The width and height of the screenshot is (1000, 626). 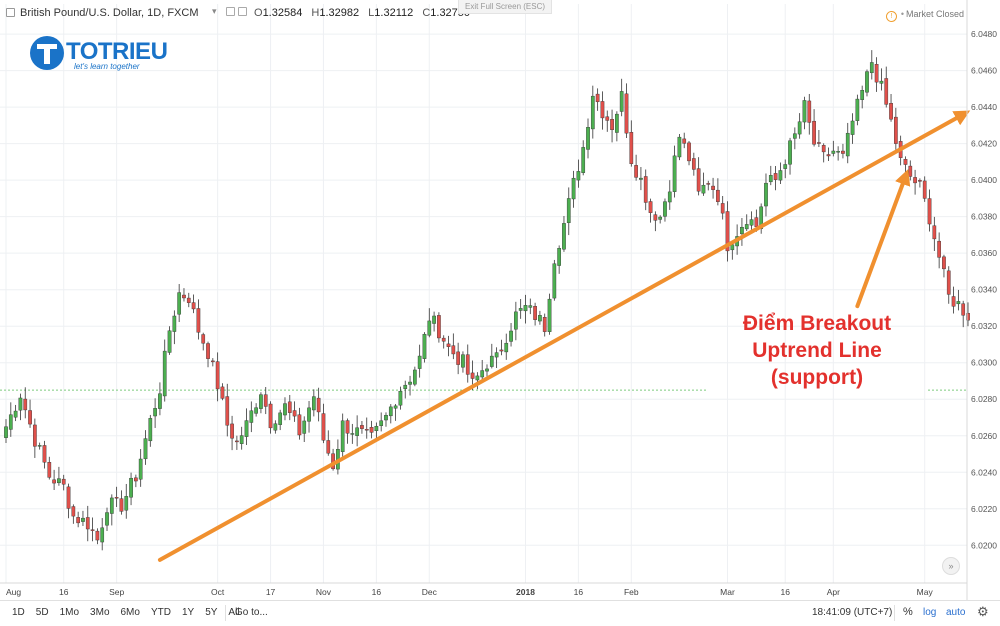 What do you see at coordinates (951, 566) in the screenshot?
I see `scroll-to-realtime-button: »` at bounding box center [951, 566].